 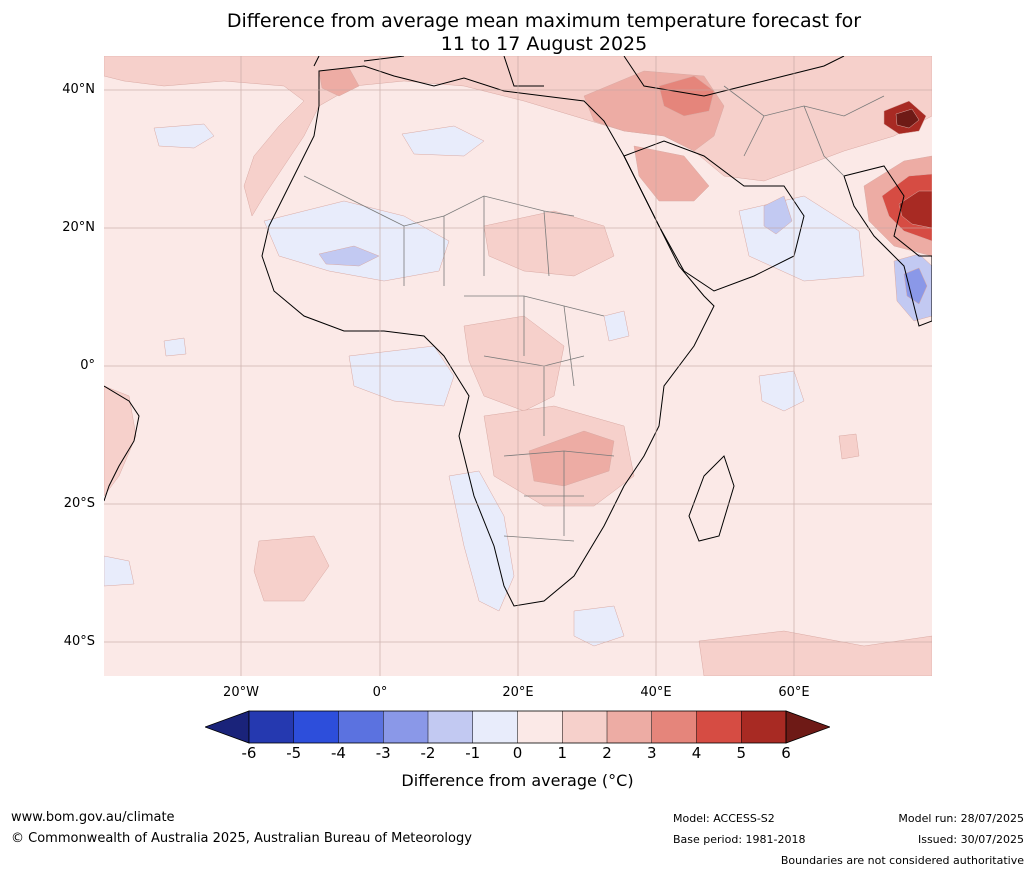 I want to click on colorbar-tick-label: -3, so click(x=383, y=753).